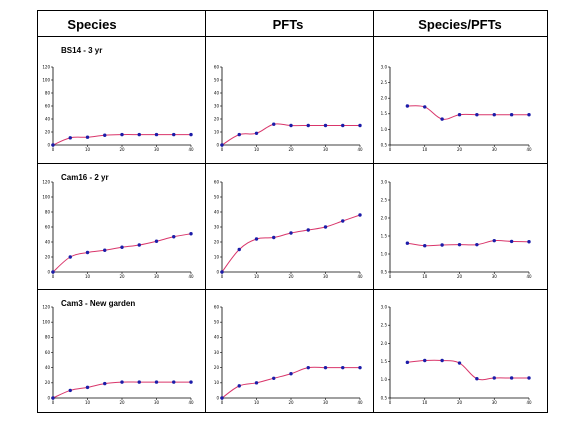 Image resolution: width=575 pixels, height=430 pixels. What do you see at coordinates (288, 24) in the screenshot?
I see `header-pfts: PFTs` at bounding box center [288, 24].